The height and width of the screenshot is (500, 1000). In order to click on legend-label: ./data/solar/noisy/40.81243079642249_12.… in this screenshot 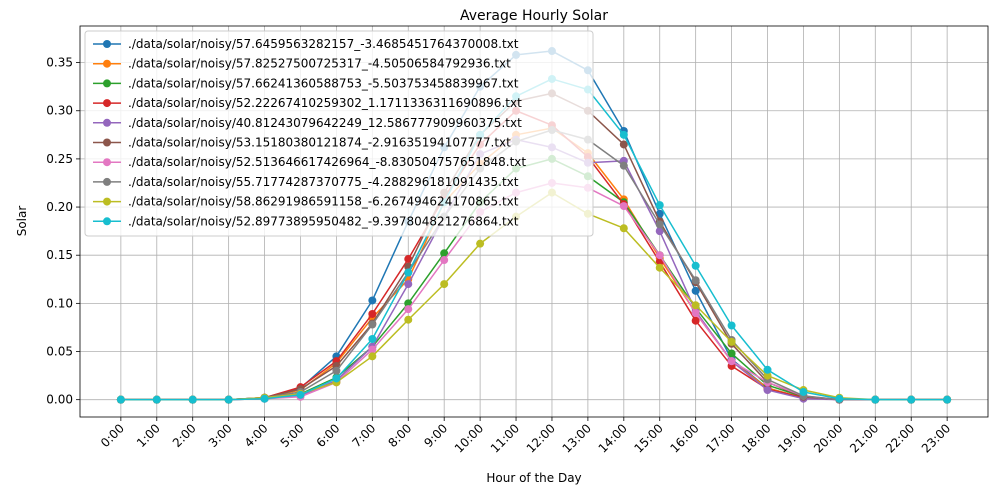, I will do `click(325, 123)`.